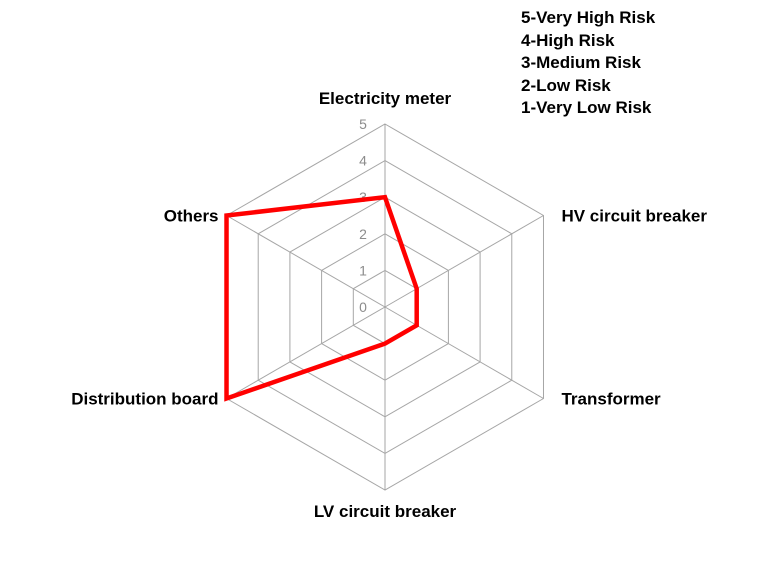 This screenshot has height=573, width=770. What do you see at coordinates (363, 270) in the screenshot?
I see `tick-label: 1` at bounding box center [363, 270].